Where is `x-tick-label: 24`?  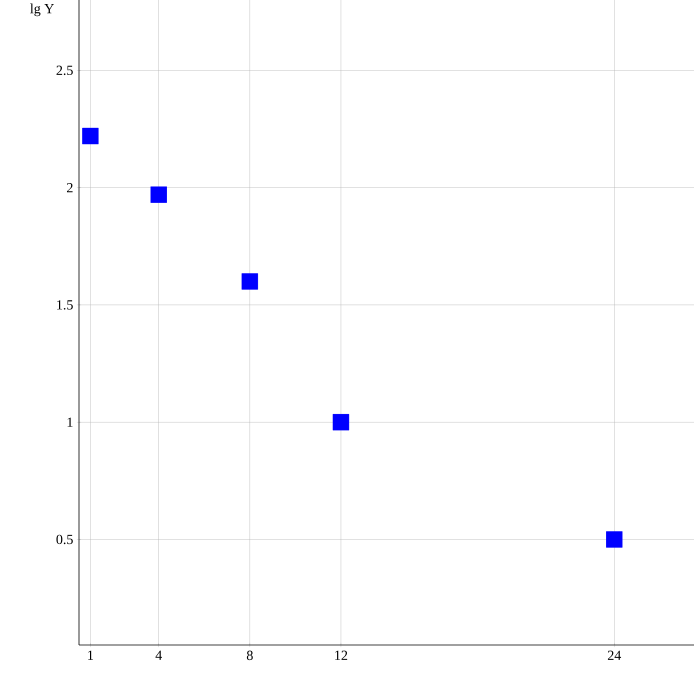 x-tick-label: 24 is located at coordinates (615, 655).